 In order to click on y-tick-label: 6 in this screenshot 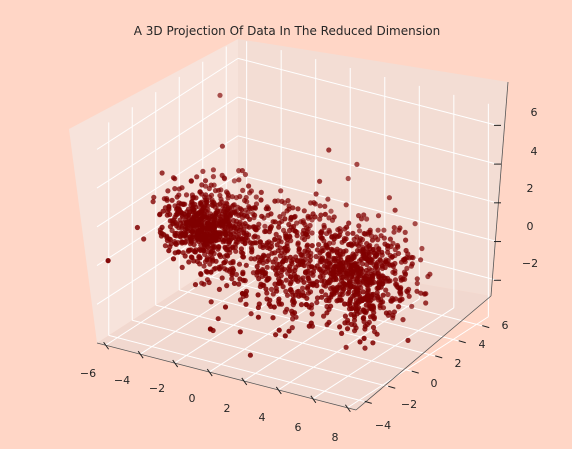, I will do `click(505, 325)`.